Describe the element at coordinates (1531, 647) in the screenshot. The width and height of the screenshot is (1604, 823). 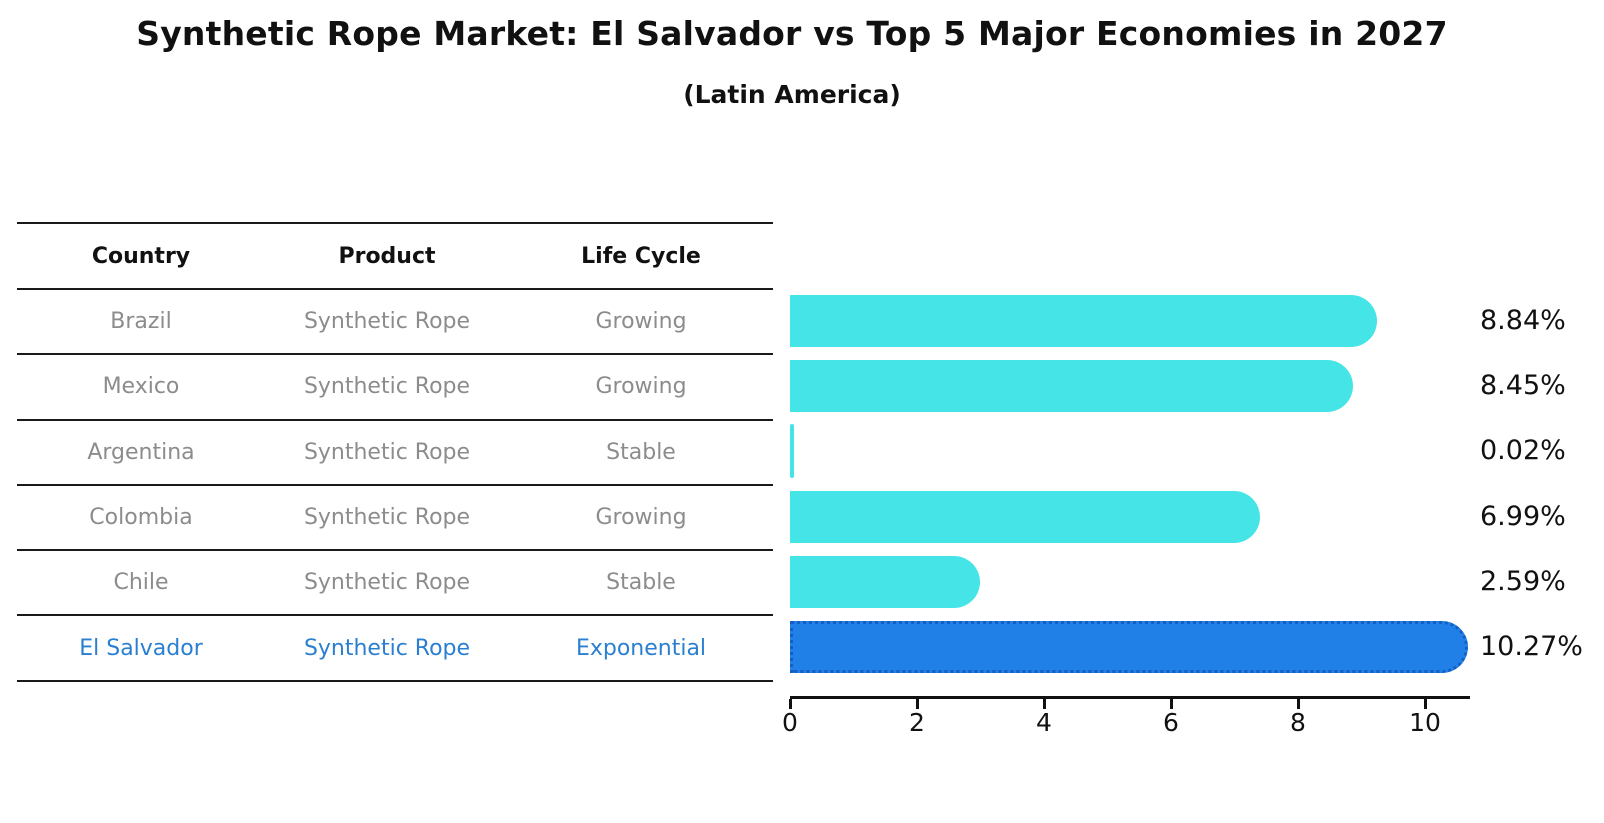
I see `value-label-el-salvador: 10.27%` at that location.